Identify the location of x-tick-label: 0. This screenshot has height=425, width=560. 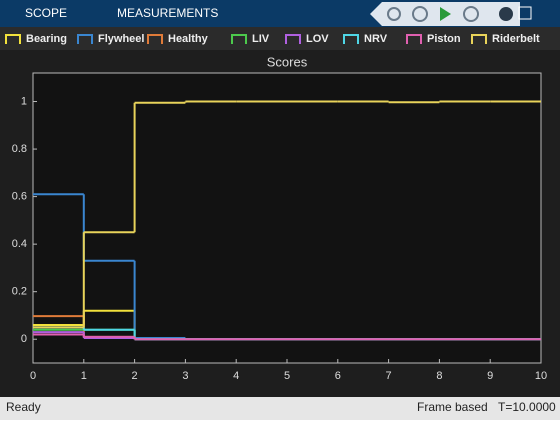
(33, 376).